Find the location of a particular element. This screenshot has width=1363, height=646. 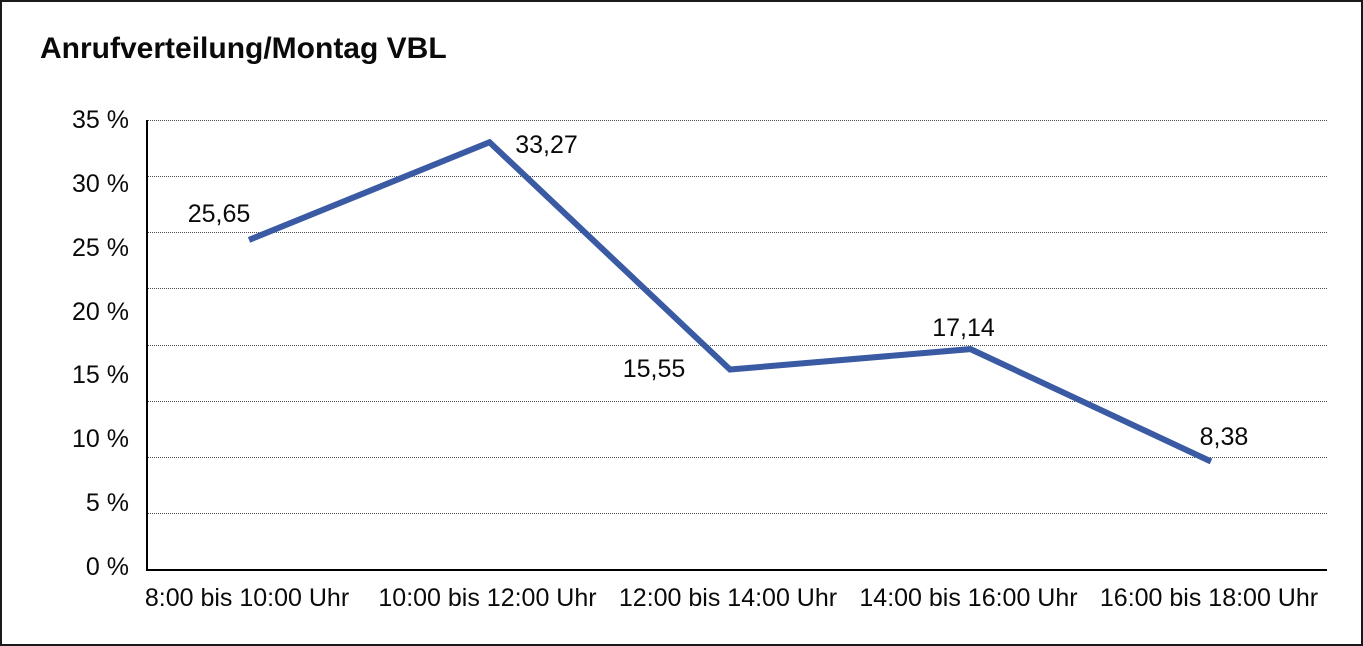

y-axis-tick-label: 5 % is located at coordinates (107, 503).